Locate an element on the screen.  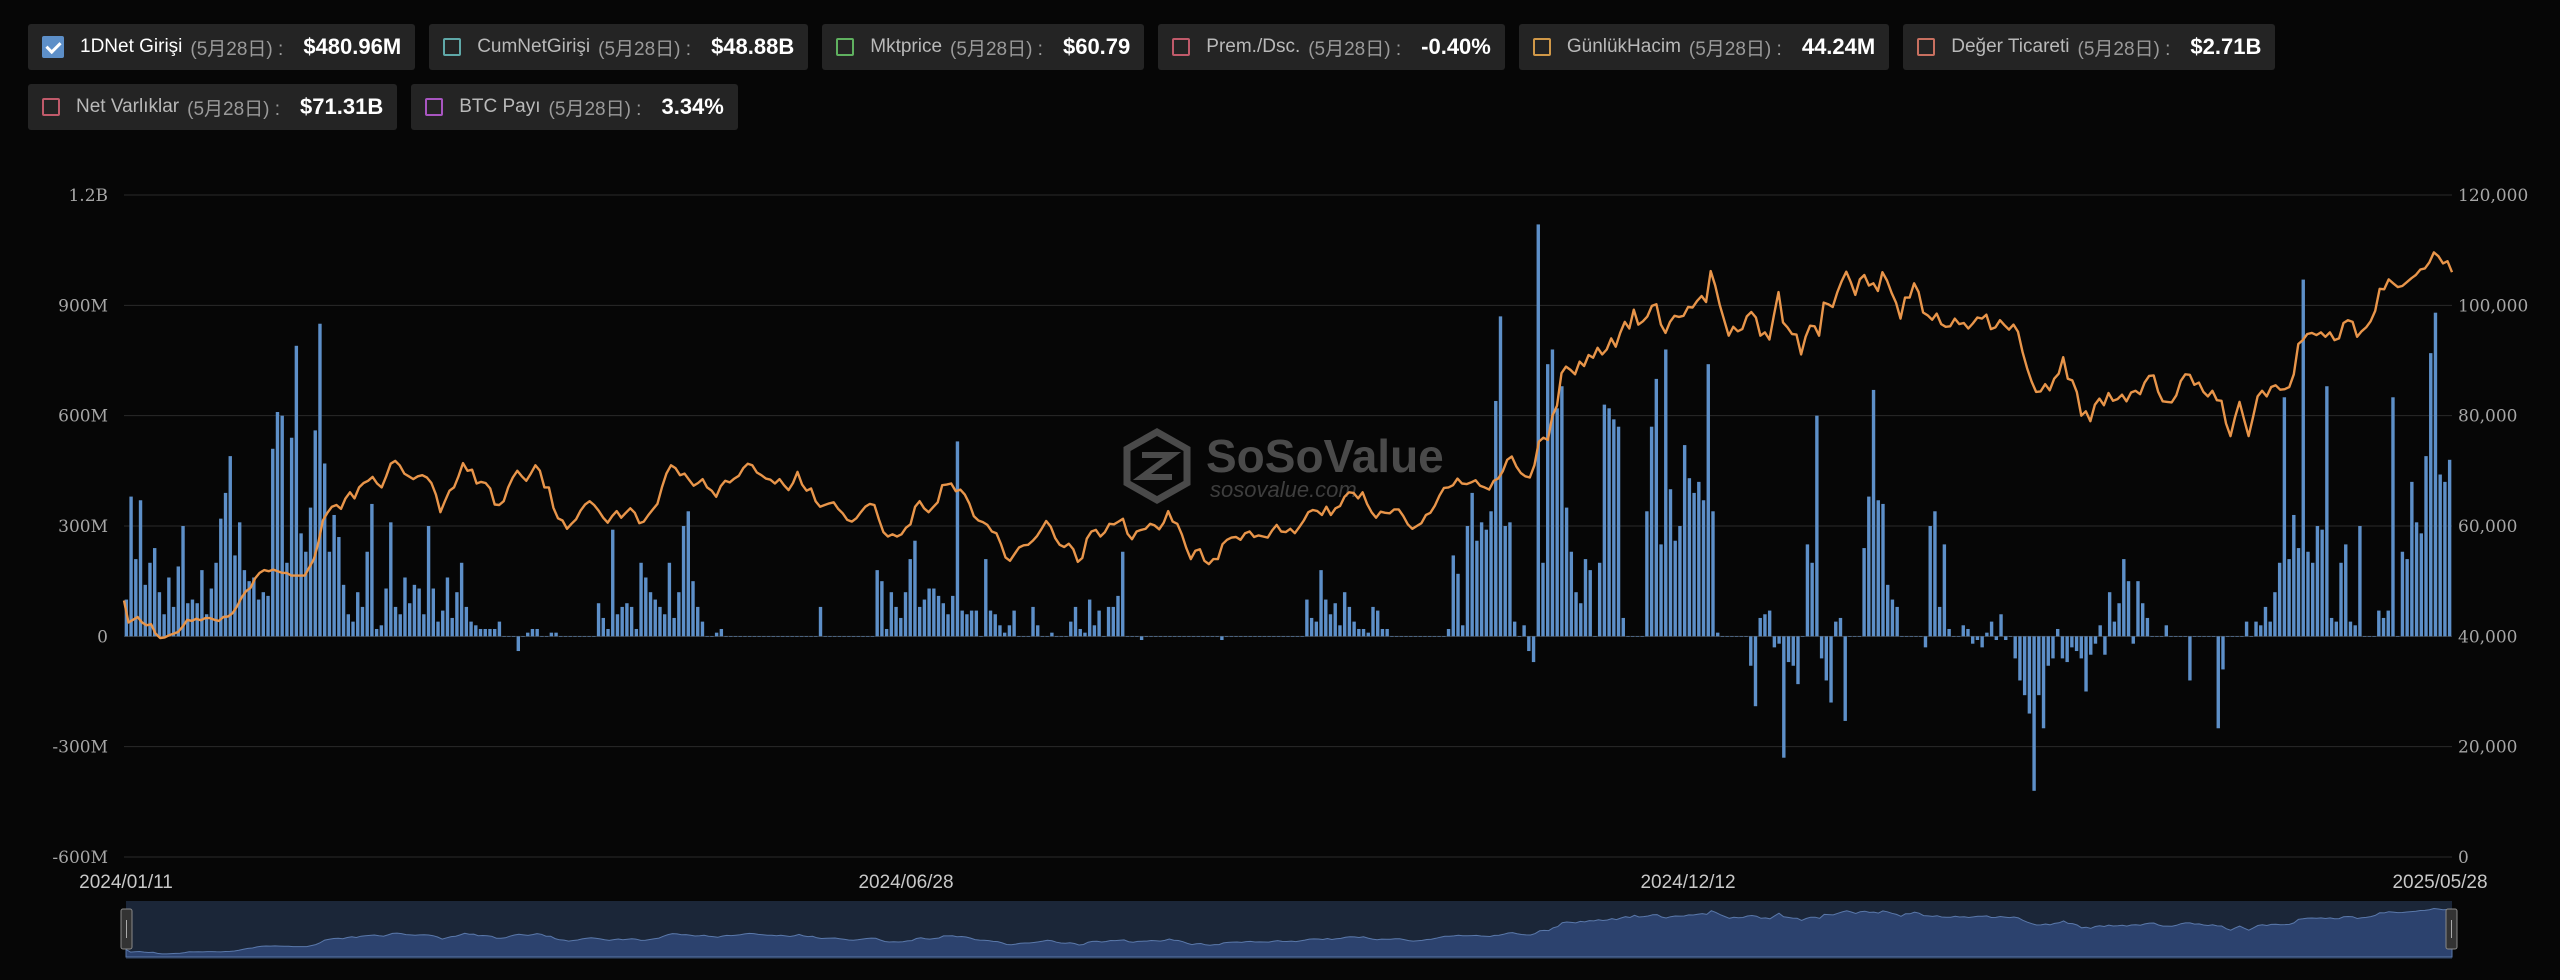
legend-checkbox is located at coordinates (845, 47).